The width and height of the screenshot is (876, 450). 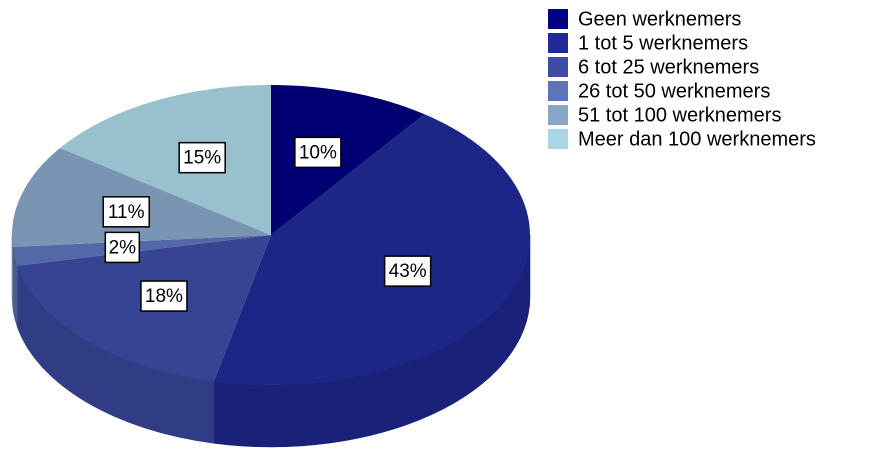 I want to click on slice-side, so click(x=12, y=271).